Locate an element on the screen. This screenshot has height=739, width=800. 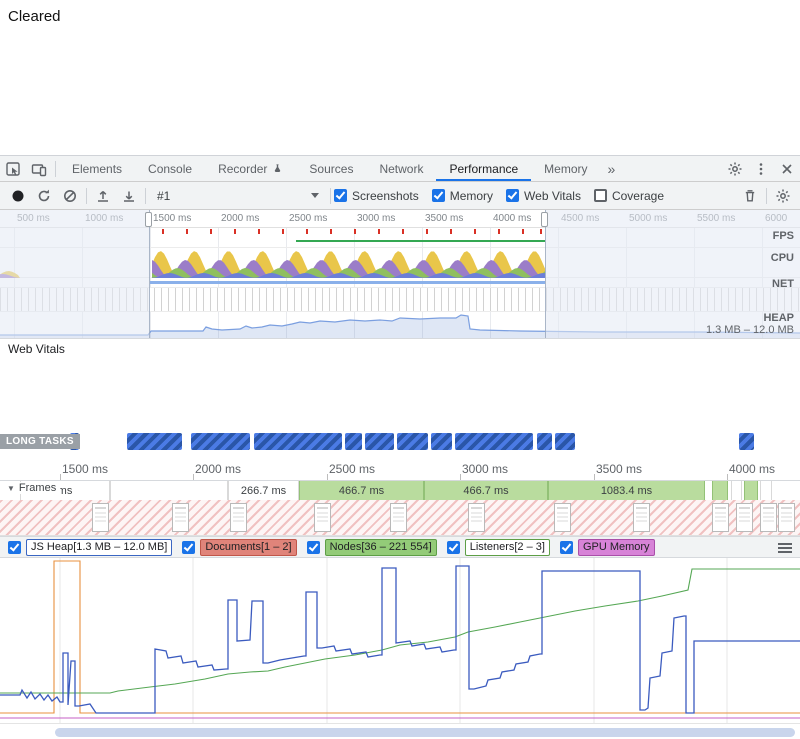
tab-memory: Memory is located at coordinates (565, 168).